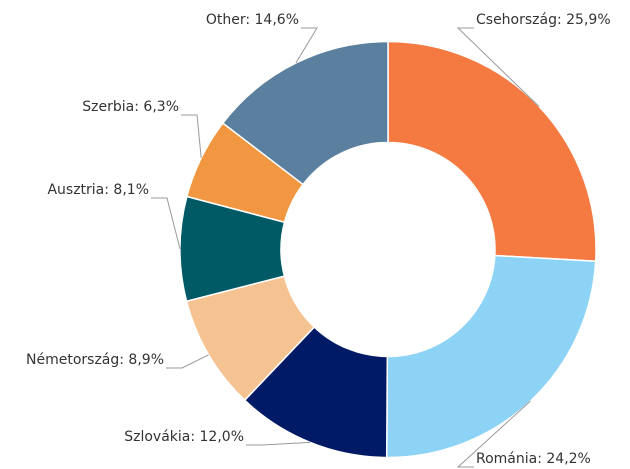 The image size is (630, 469). What do you see at coordinates (95, 360) in the screenshot?
I see `slice-label: Németország: 8,9%` at bounding box center [95, 360].